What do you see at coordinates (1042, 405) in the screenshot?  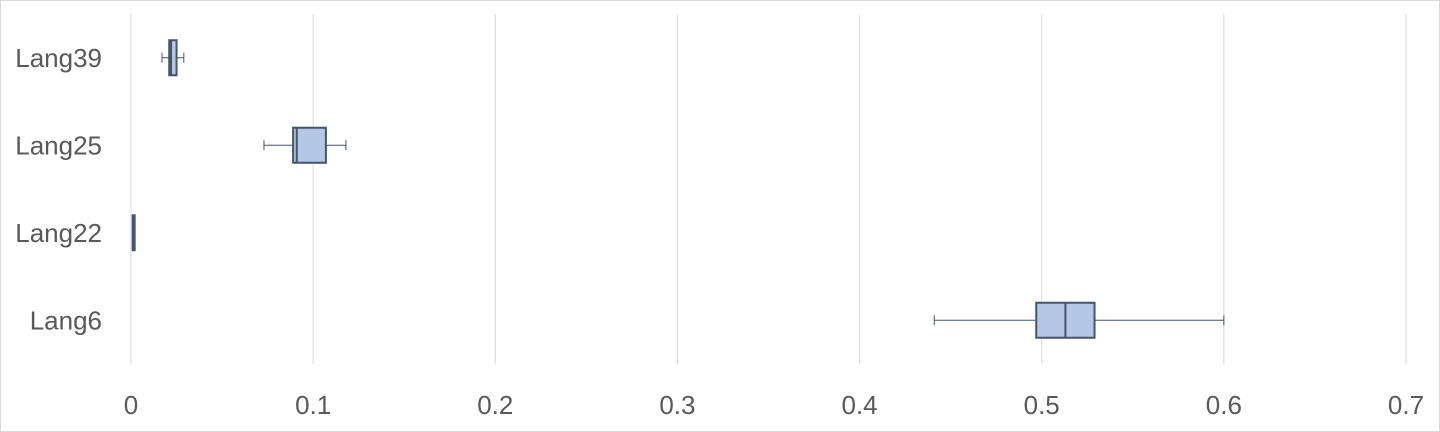 I see `x-tick-label: 0.5` at bounding box center [1042, 405].